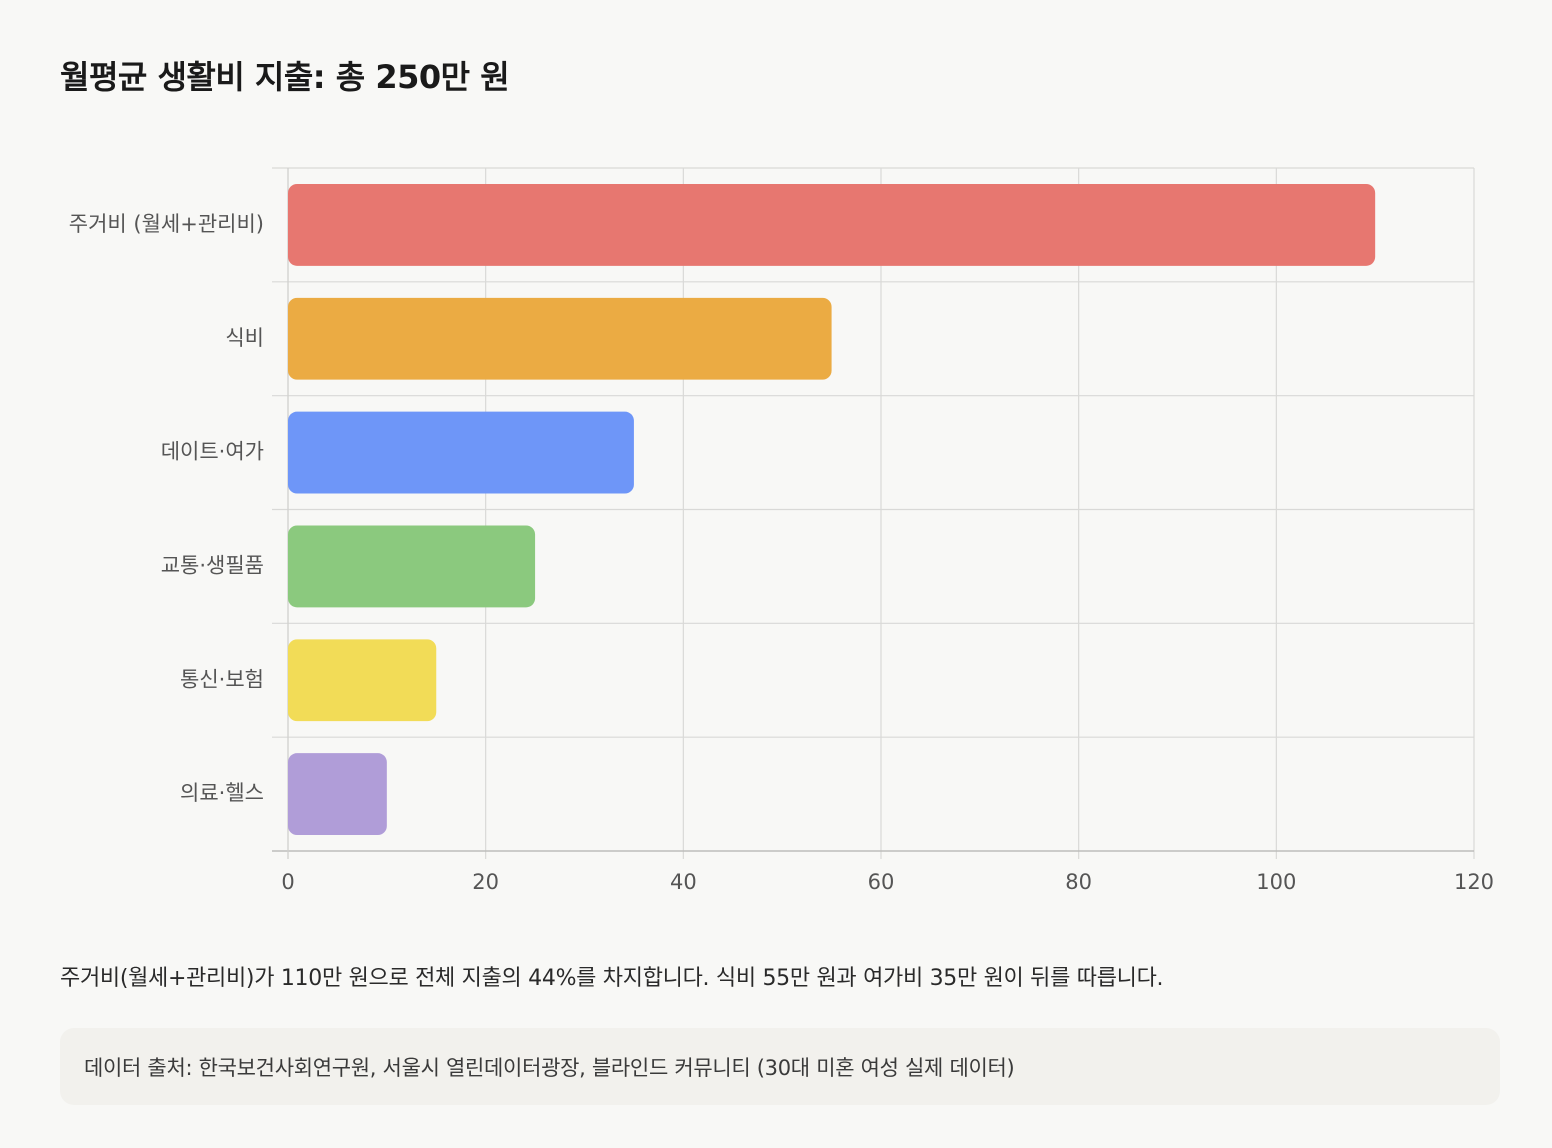 The image size is (1552, 1148). What do you see at coordinates (285, 77) in the screenshot?
I see `page-title: 월평균 생활비 지출: 총 250만 원` at bounding box center [285, 77].